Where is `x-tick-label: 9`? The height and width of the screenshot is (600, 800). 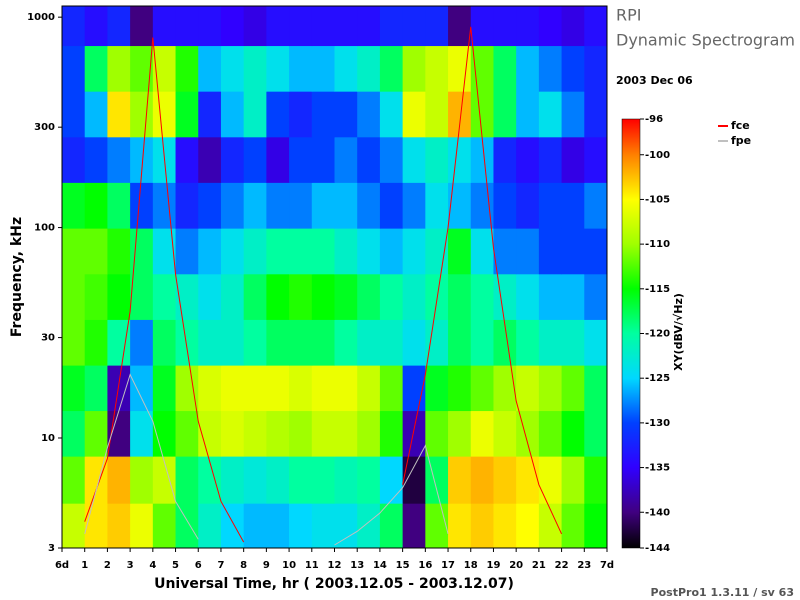 x-tick-label: 9 is located at coordinates (266, 565).